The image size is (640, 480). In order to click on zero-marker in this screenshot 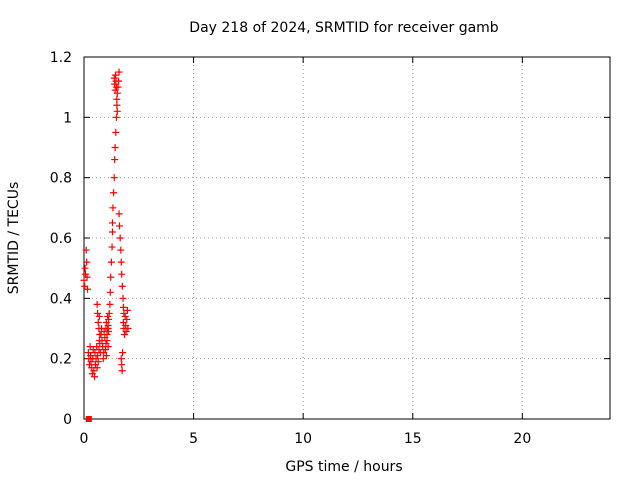, I will do `click(88, 419)`.